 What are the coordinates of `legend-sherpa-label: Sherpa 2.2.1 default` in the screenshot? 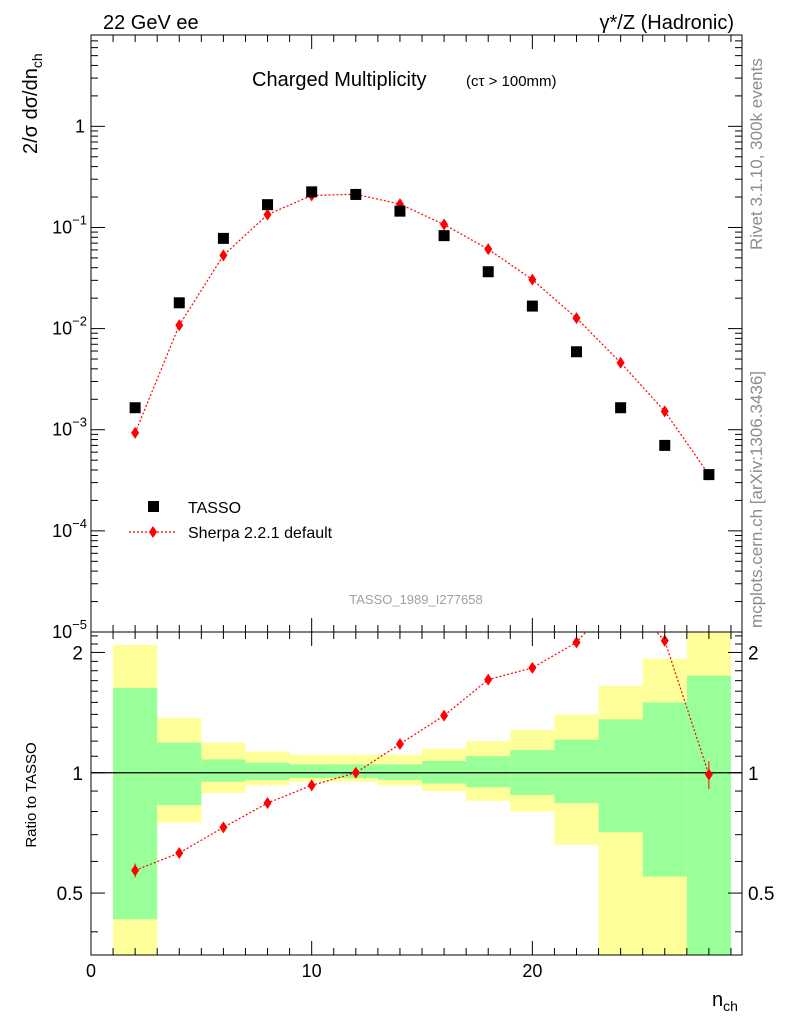 It's located at (260, 533).